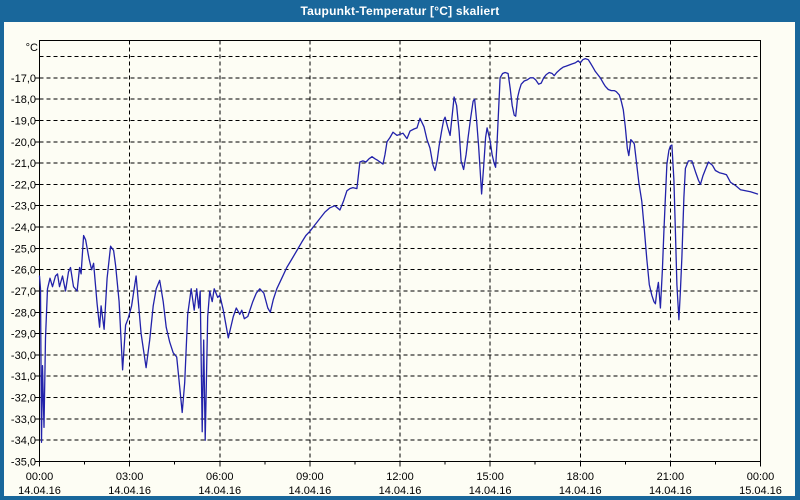  I want to click on x-tick-time-label: 03:00, so click(130, 477).